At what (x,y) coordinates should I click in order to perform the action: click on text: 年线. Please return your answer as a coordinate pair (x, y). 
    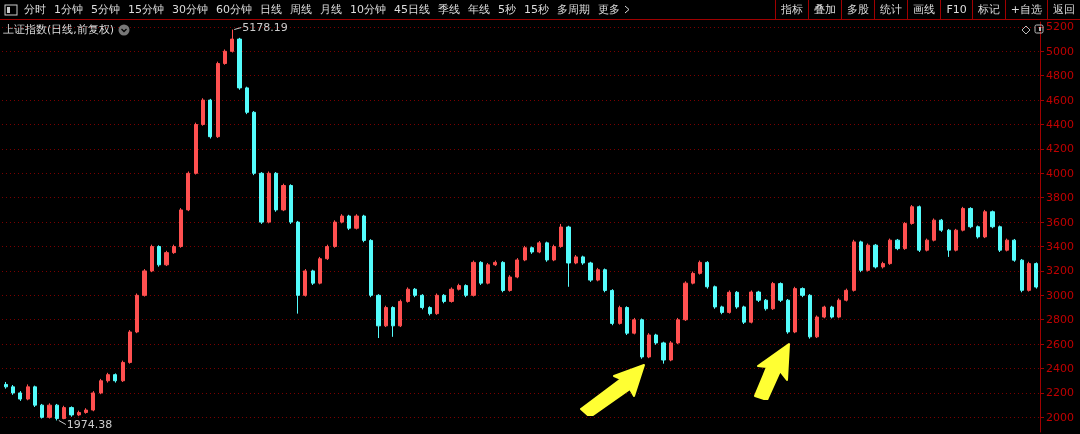
    Looking at the image, I should click on (479, 9).